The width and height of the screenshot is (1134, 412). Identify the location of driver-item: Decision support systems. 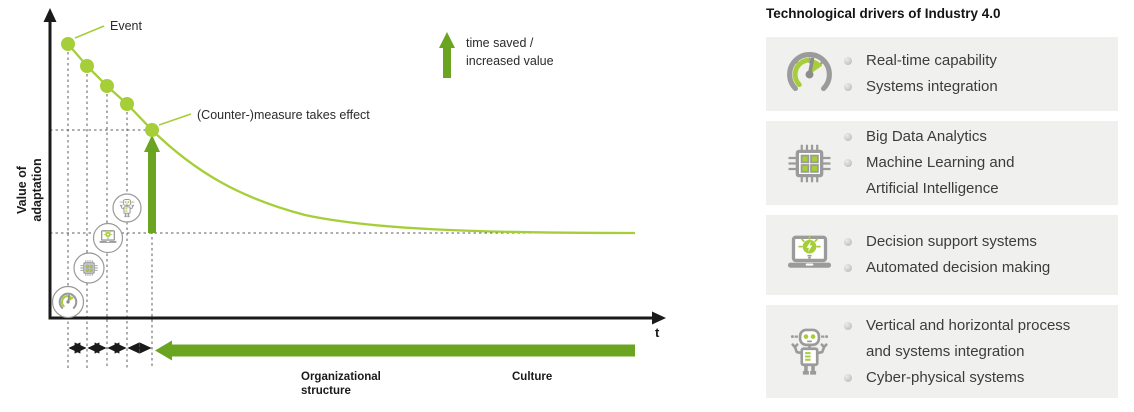
(947, 242).